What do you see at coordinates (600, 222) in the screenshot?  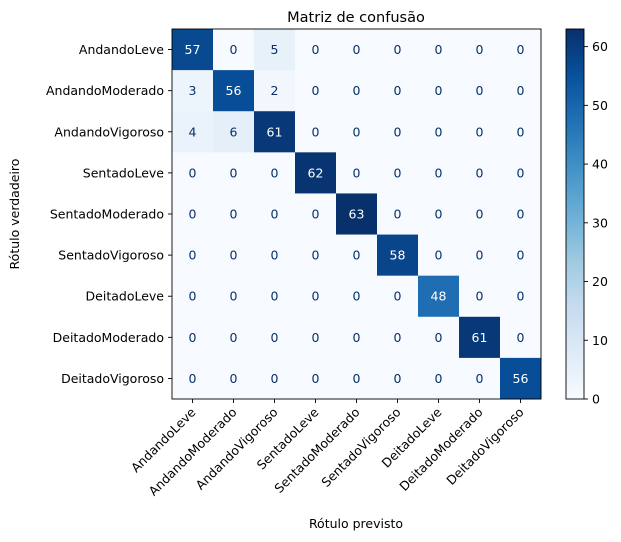 I see `colorbar-tick-label: 30` at bounding box center [600, 222].